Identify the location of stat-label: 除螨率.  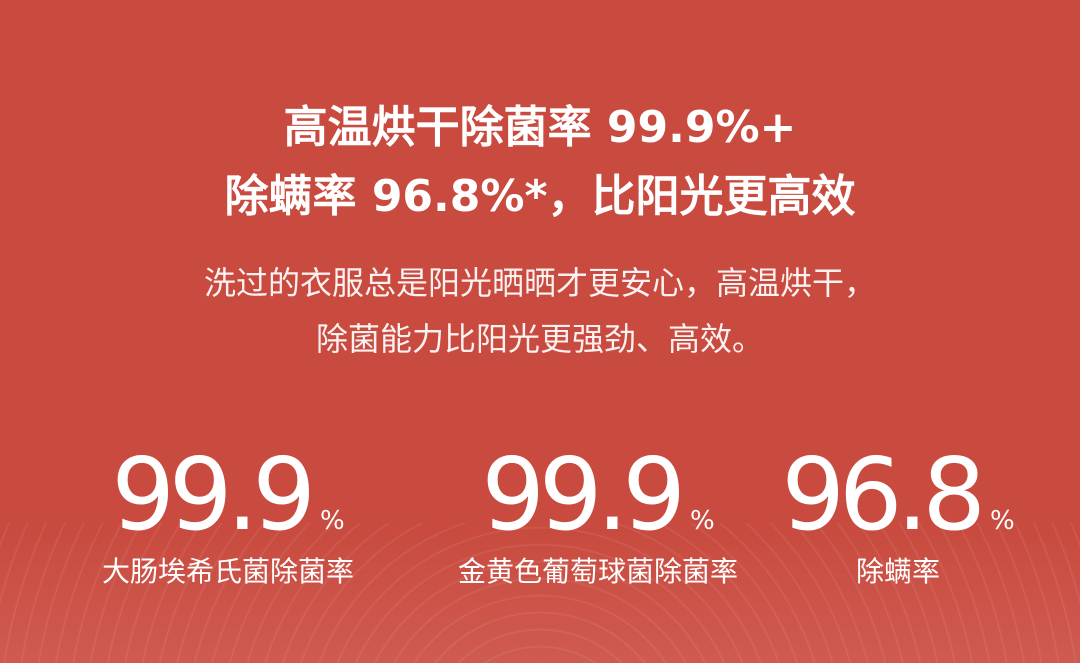
(897, 571).